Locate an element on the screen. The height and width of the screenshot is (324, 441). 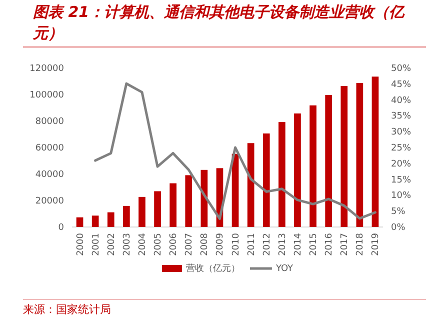
y-tick-label: 120000 is located at coordinates (47, 69).